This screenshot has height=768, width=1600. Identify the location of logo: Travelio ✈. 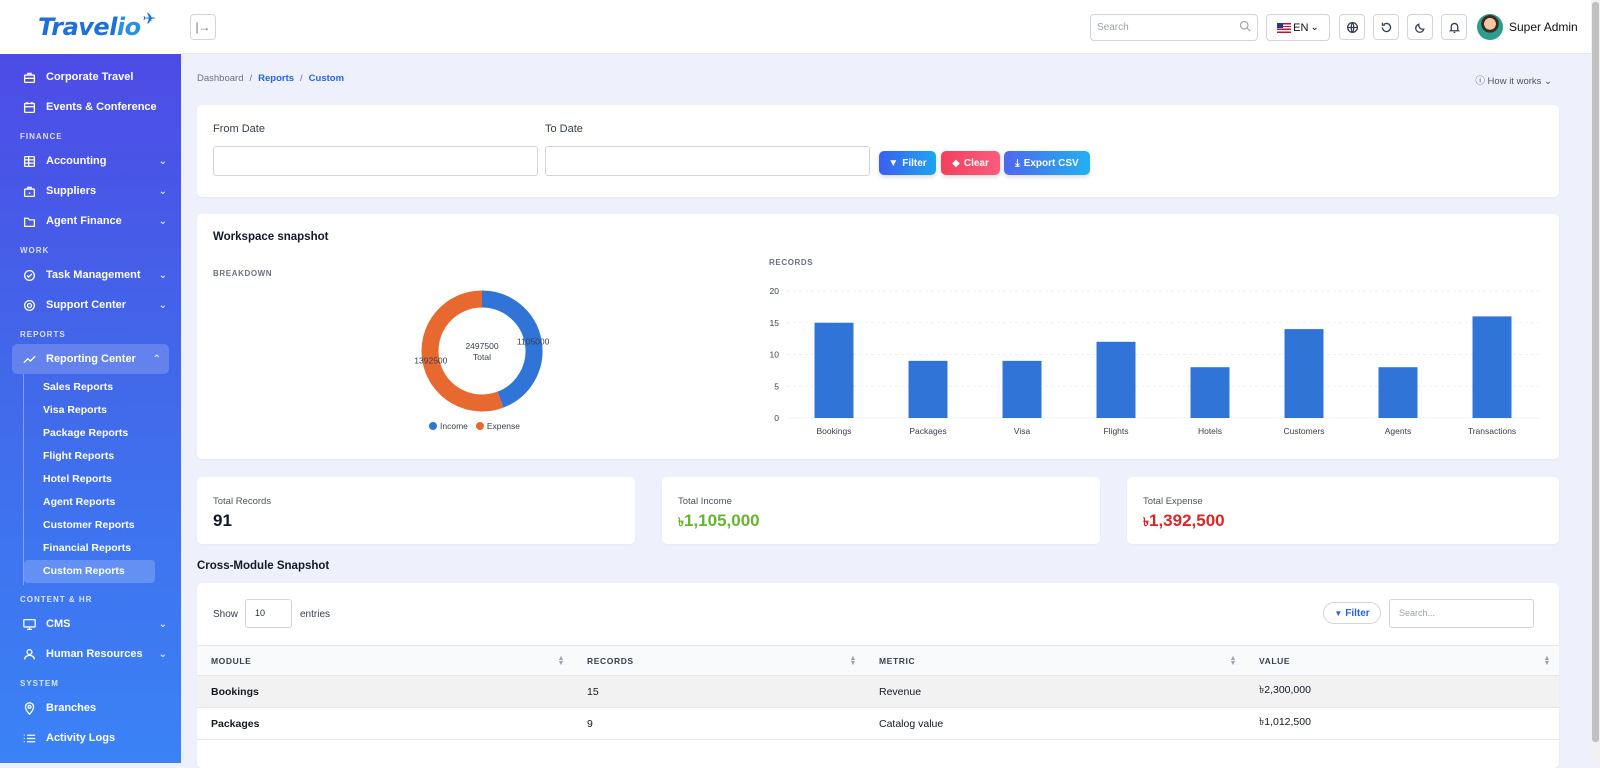
(90, 27).